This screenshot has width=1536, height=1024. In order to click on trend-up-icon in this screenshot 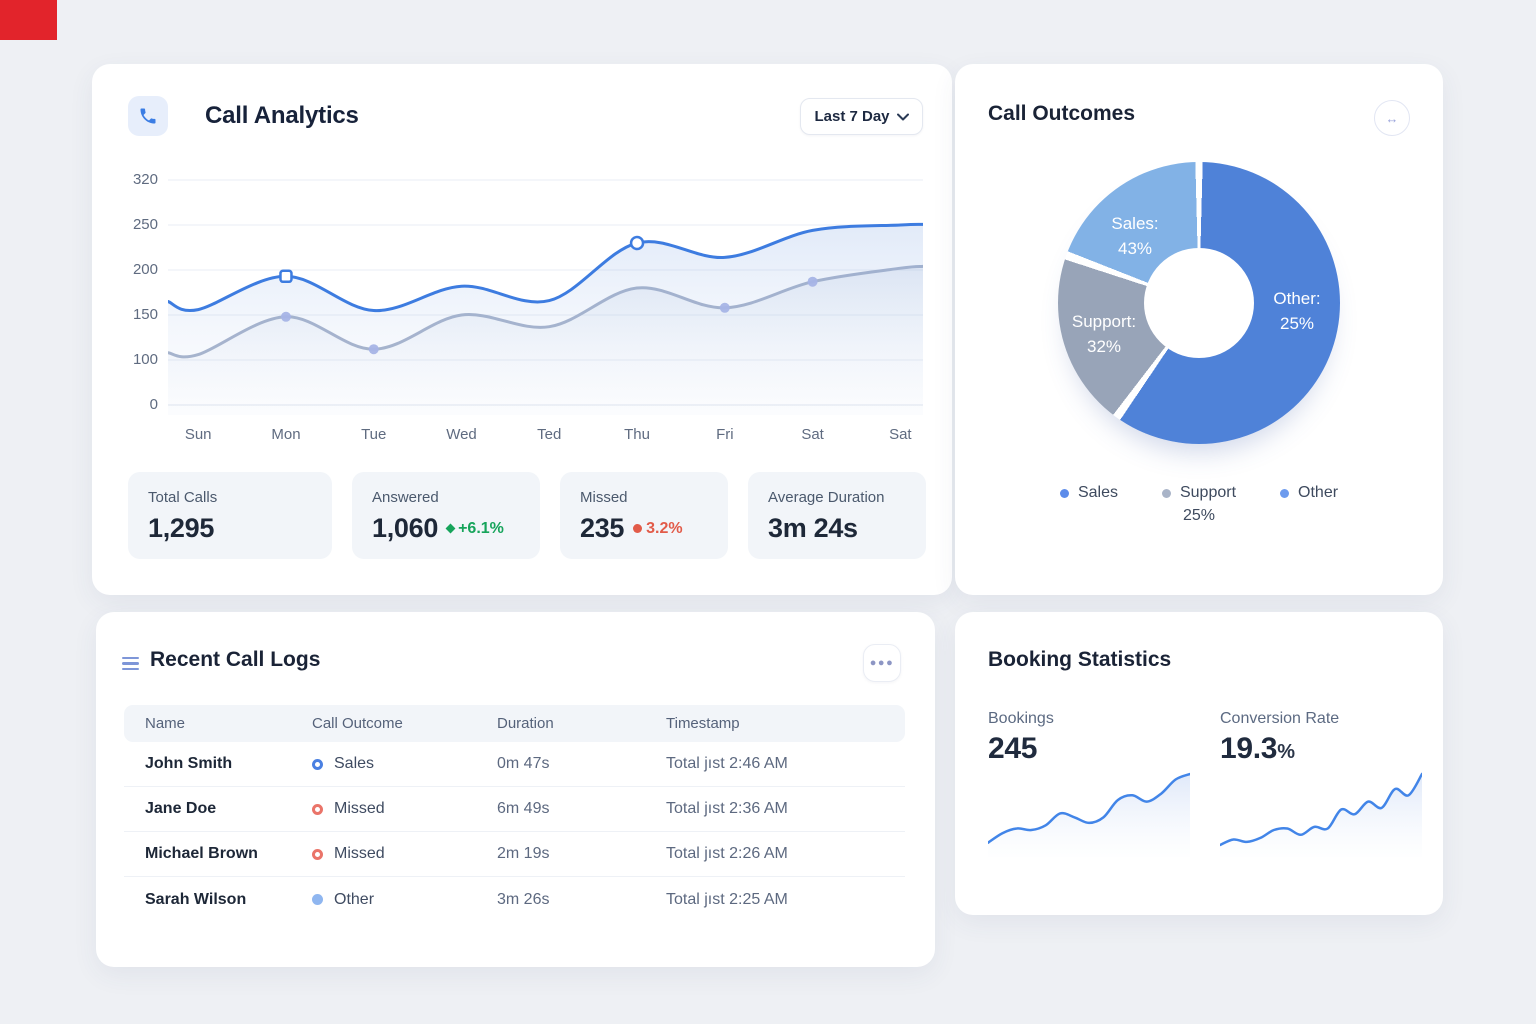, I will do `click(450, 528)`.